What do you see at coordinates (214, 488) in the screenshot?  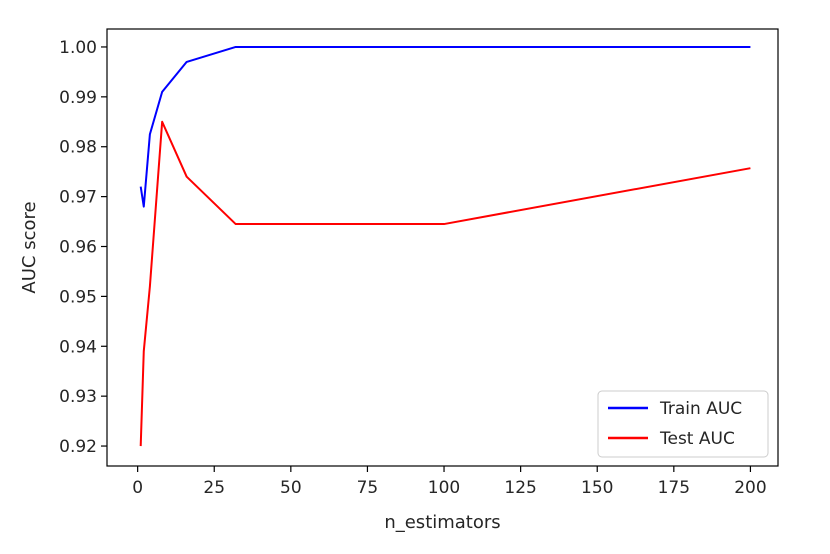 I see `x-tick-label: 25` at bounding box center [214, 488].